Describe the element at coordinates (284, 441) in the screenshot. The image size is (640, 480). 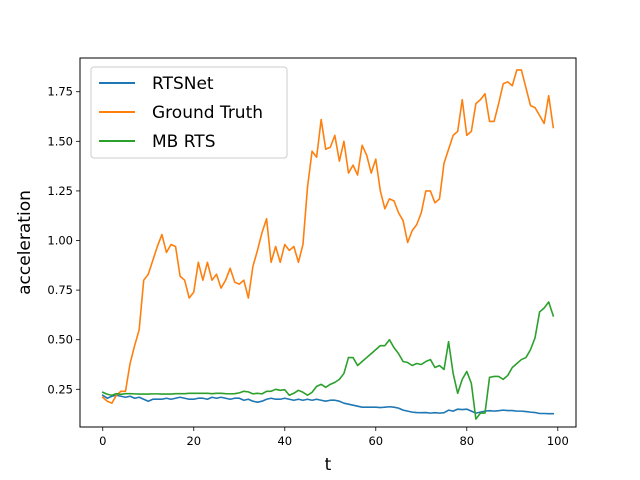
I see `x-tick-label: 40` at that location.